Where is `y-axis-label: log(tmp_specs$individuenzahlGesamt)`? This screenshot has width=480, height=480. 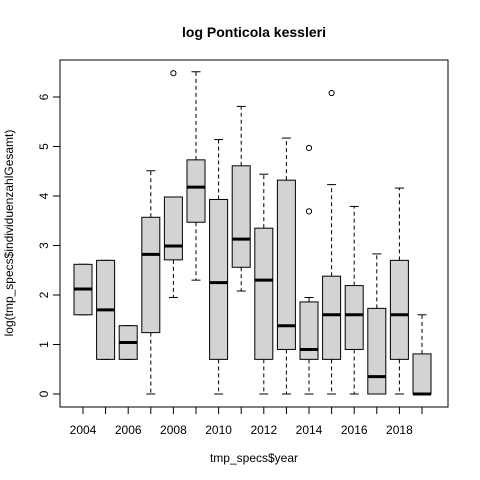
y-axis-label: log(tmp_specs$individuenzahlGesamt) is located at coordinates (9, 233).